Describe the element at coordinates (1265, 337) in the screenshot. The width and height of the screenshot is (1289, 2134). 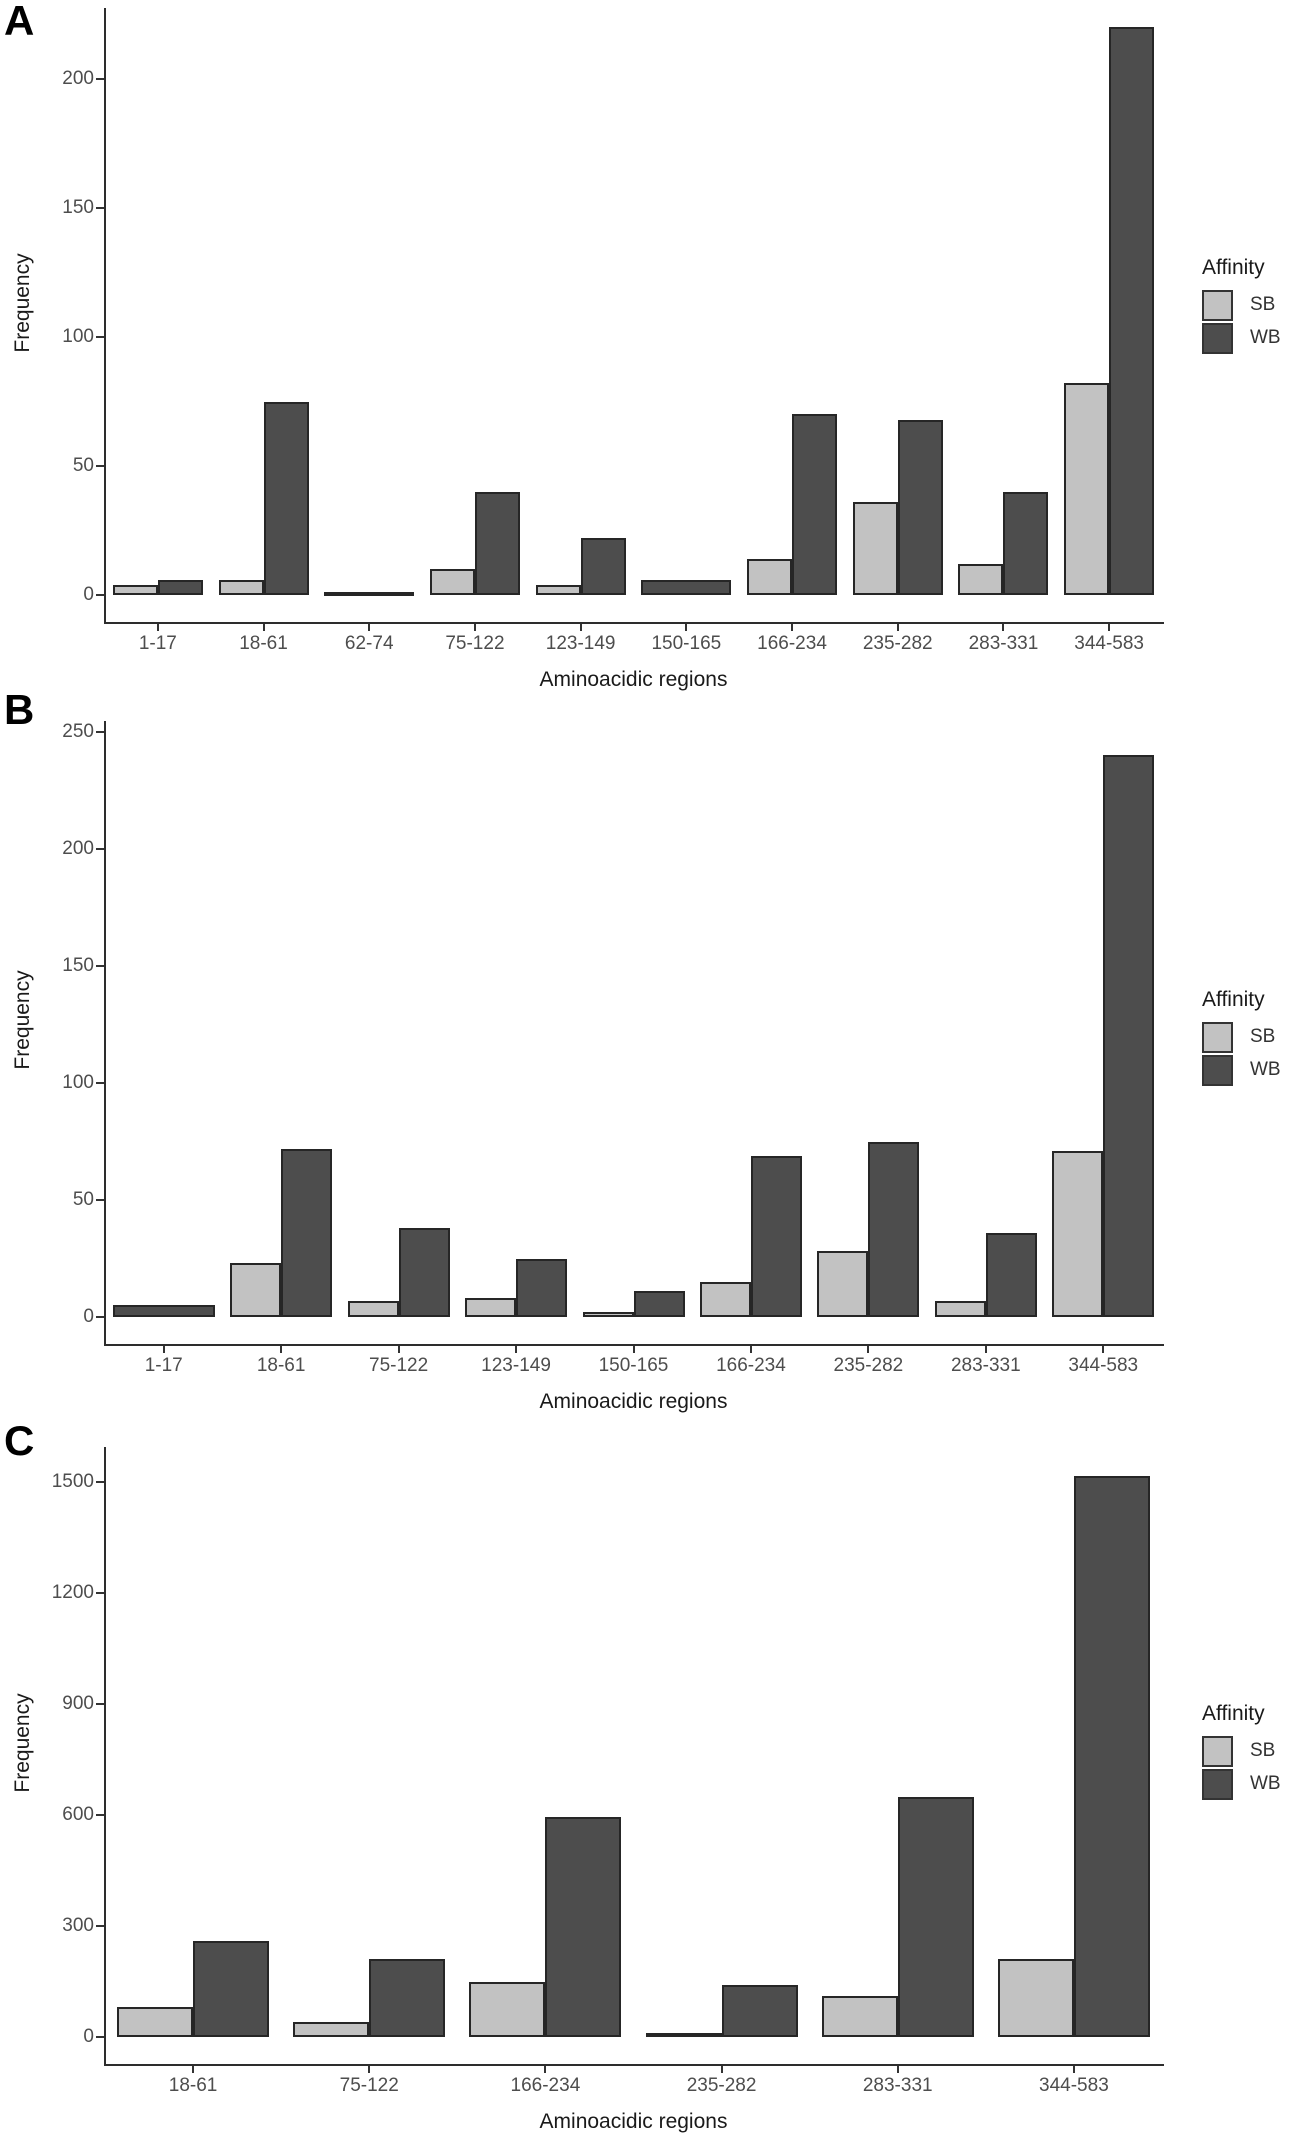
I see `legend-label-wb: WB` at that location.